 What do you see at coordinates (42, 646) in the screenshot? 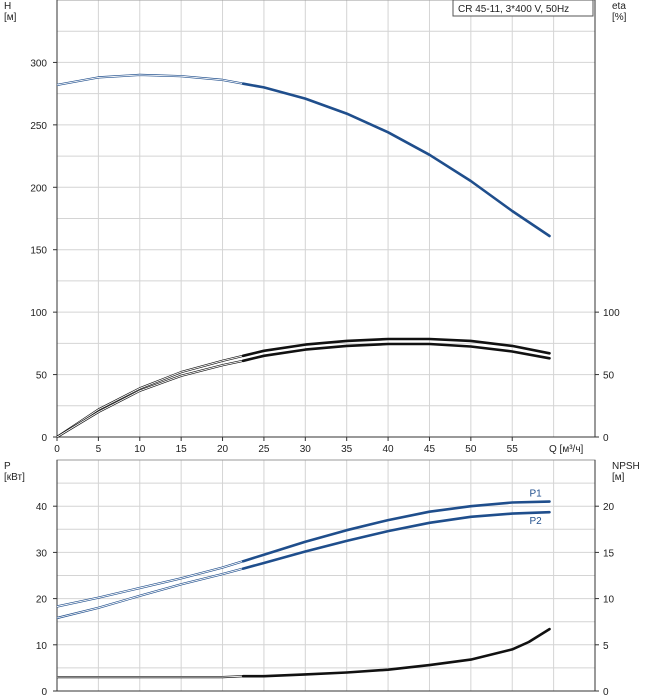
I see `left-tick-label: 10` at bounding box center [42, 646].